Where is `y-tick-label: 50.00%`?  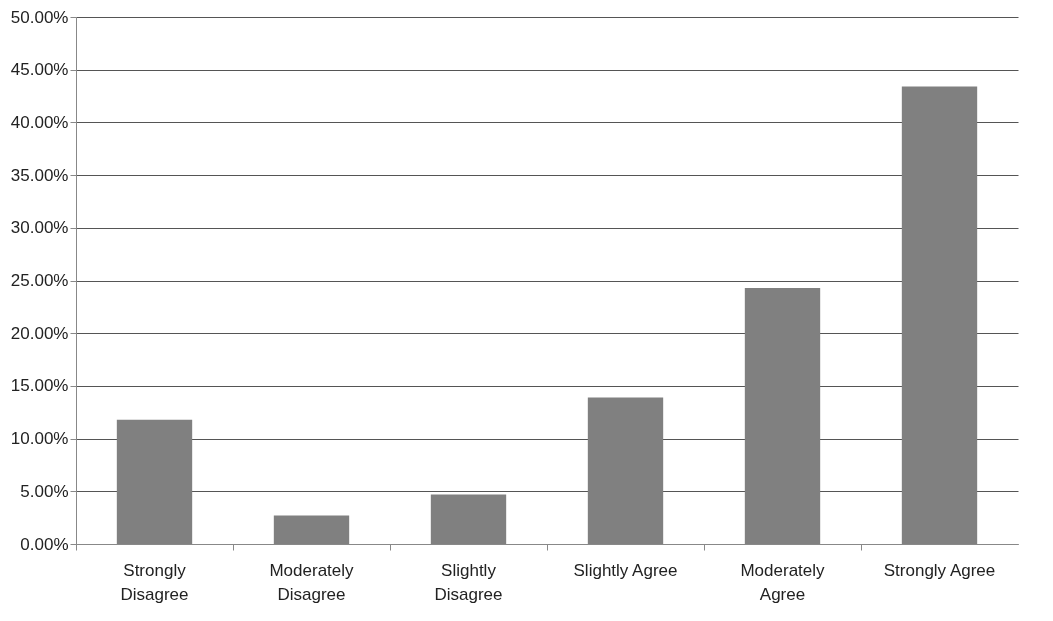
y-tick-label: 50.00% is located at coordinates (39, 17).